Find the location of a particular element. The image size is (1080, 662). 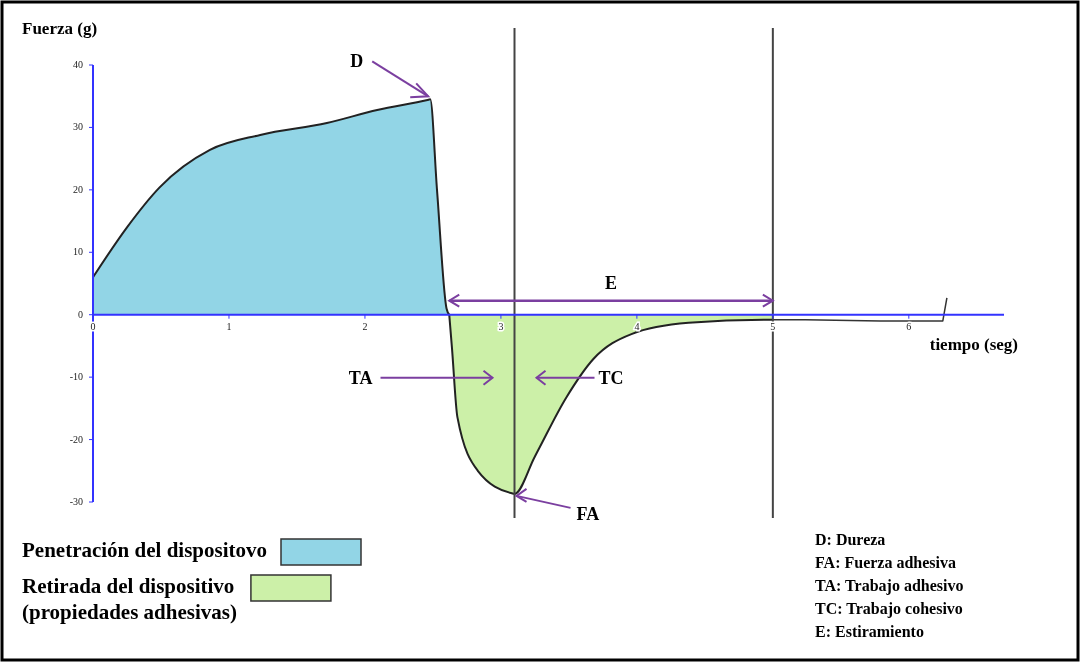

y-tick-label: -30 is located at coordinates (76, 501).